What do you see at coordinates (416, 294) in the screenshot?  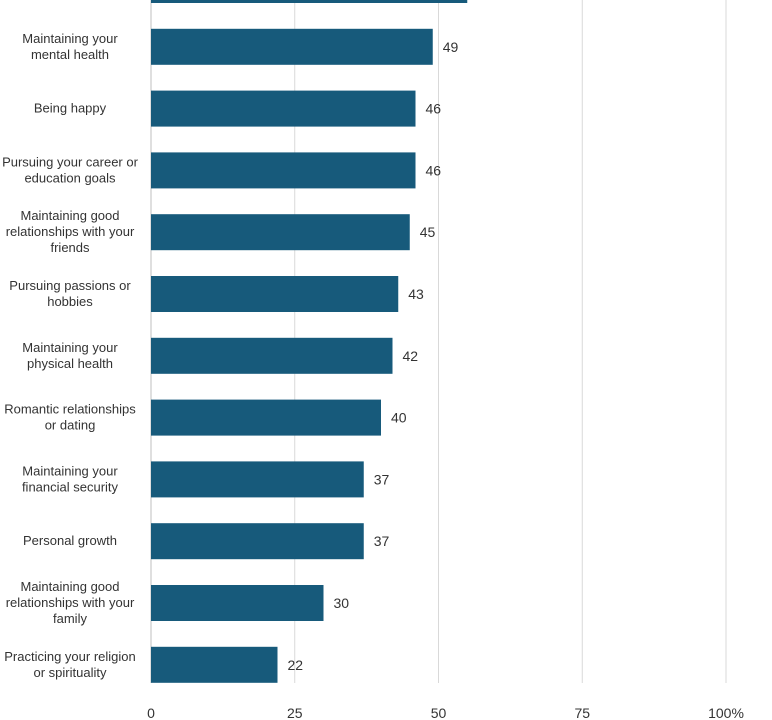 I see `bar-value-label: 43` at bounding box center [416, 294].